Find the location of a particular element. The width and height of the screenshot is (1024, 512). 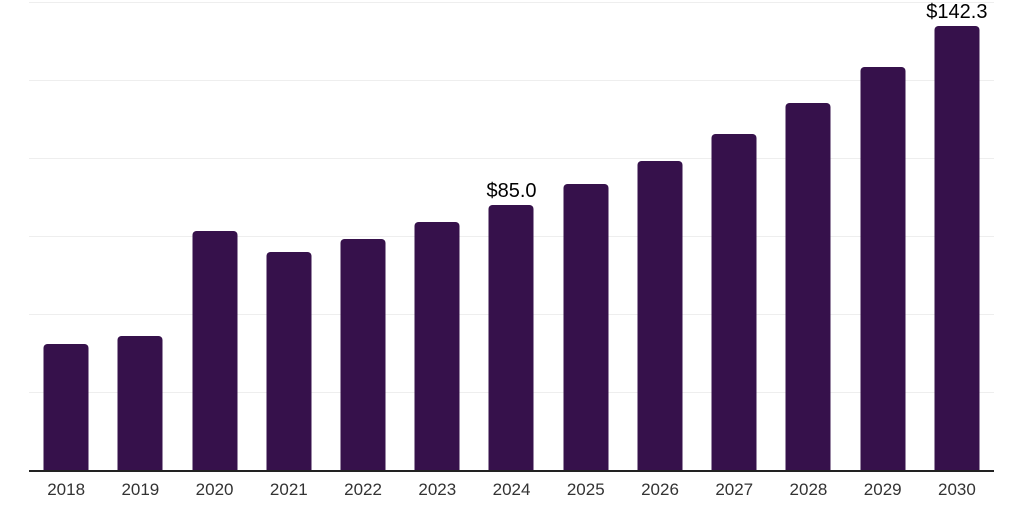

bar-2018 is located at coordinates (66, 406).